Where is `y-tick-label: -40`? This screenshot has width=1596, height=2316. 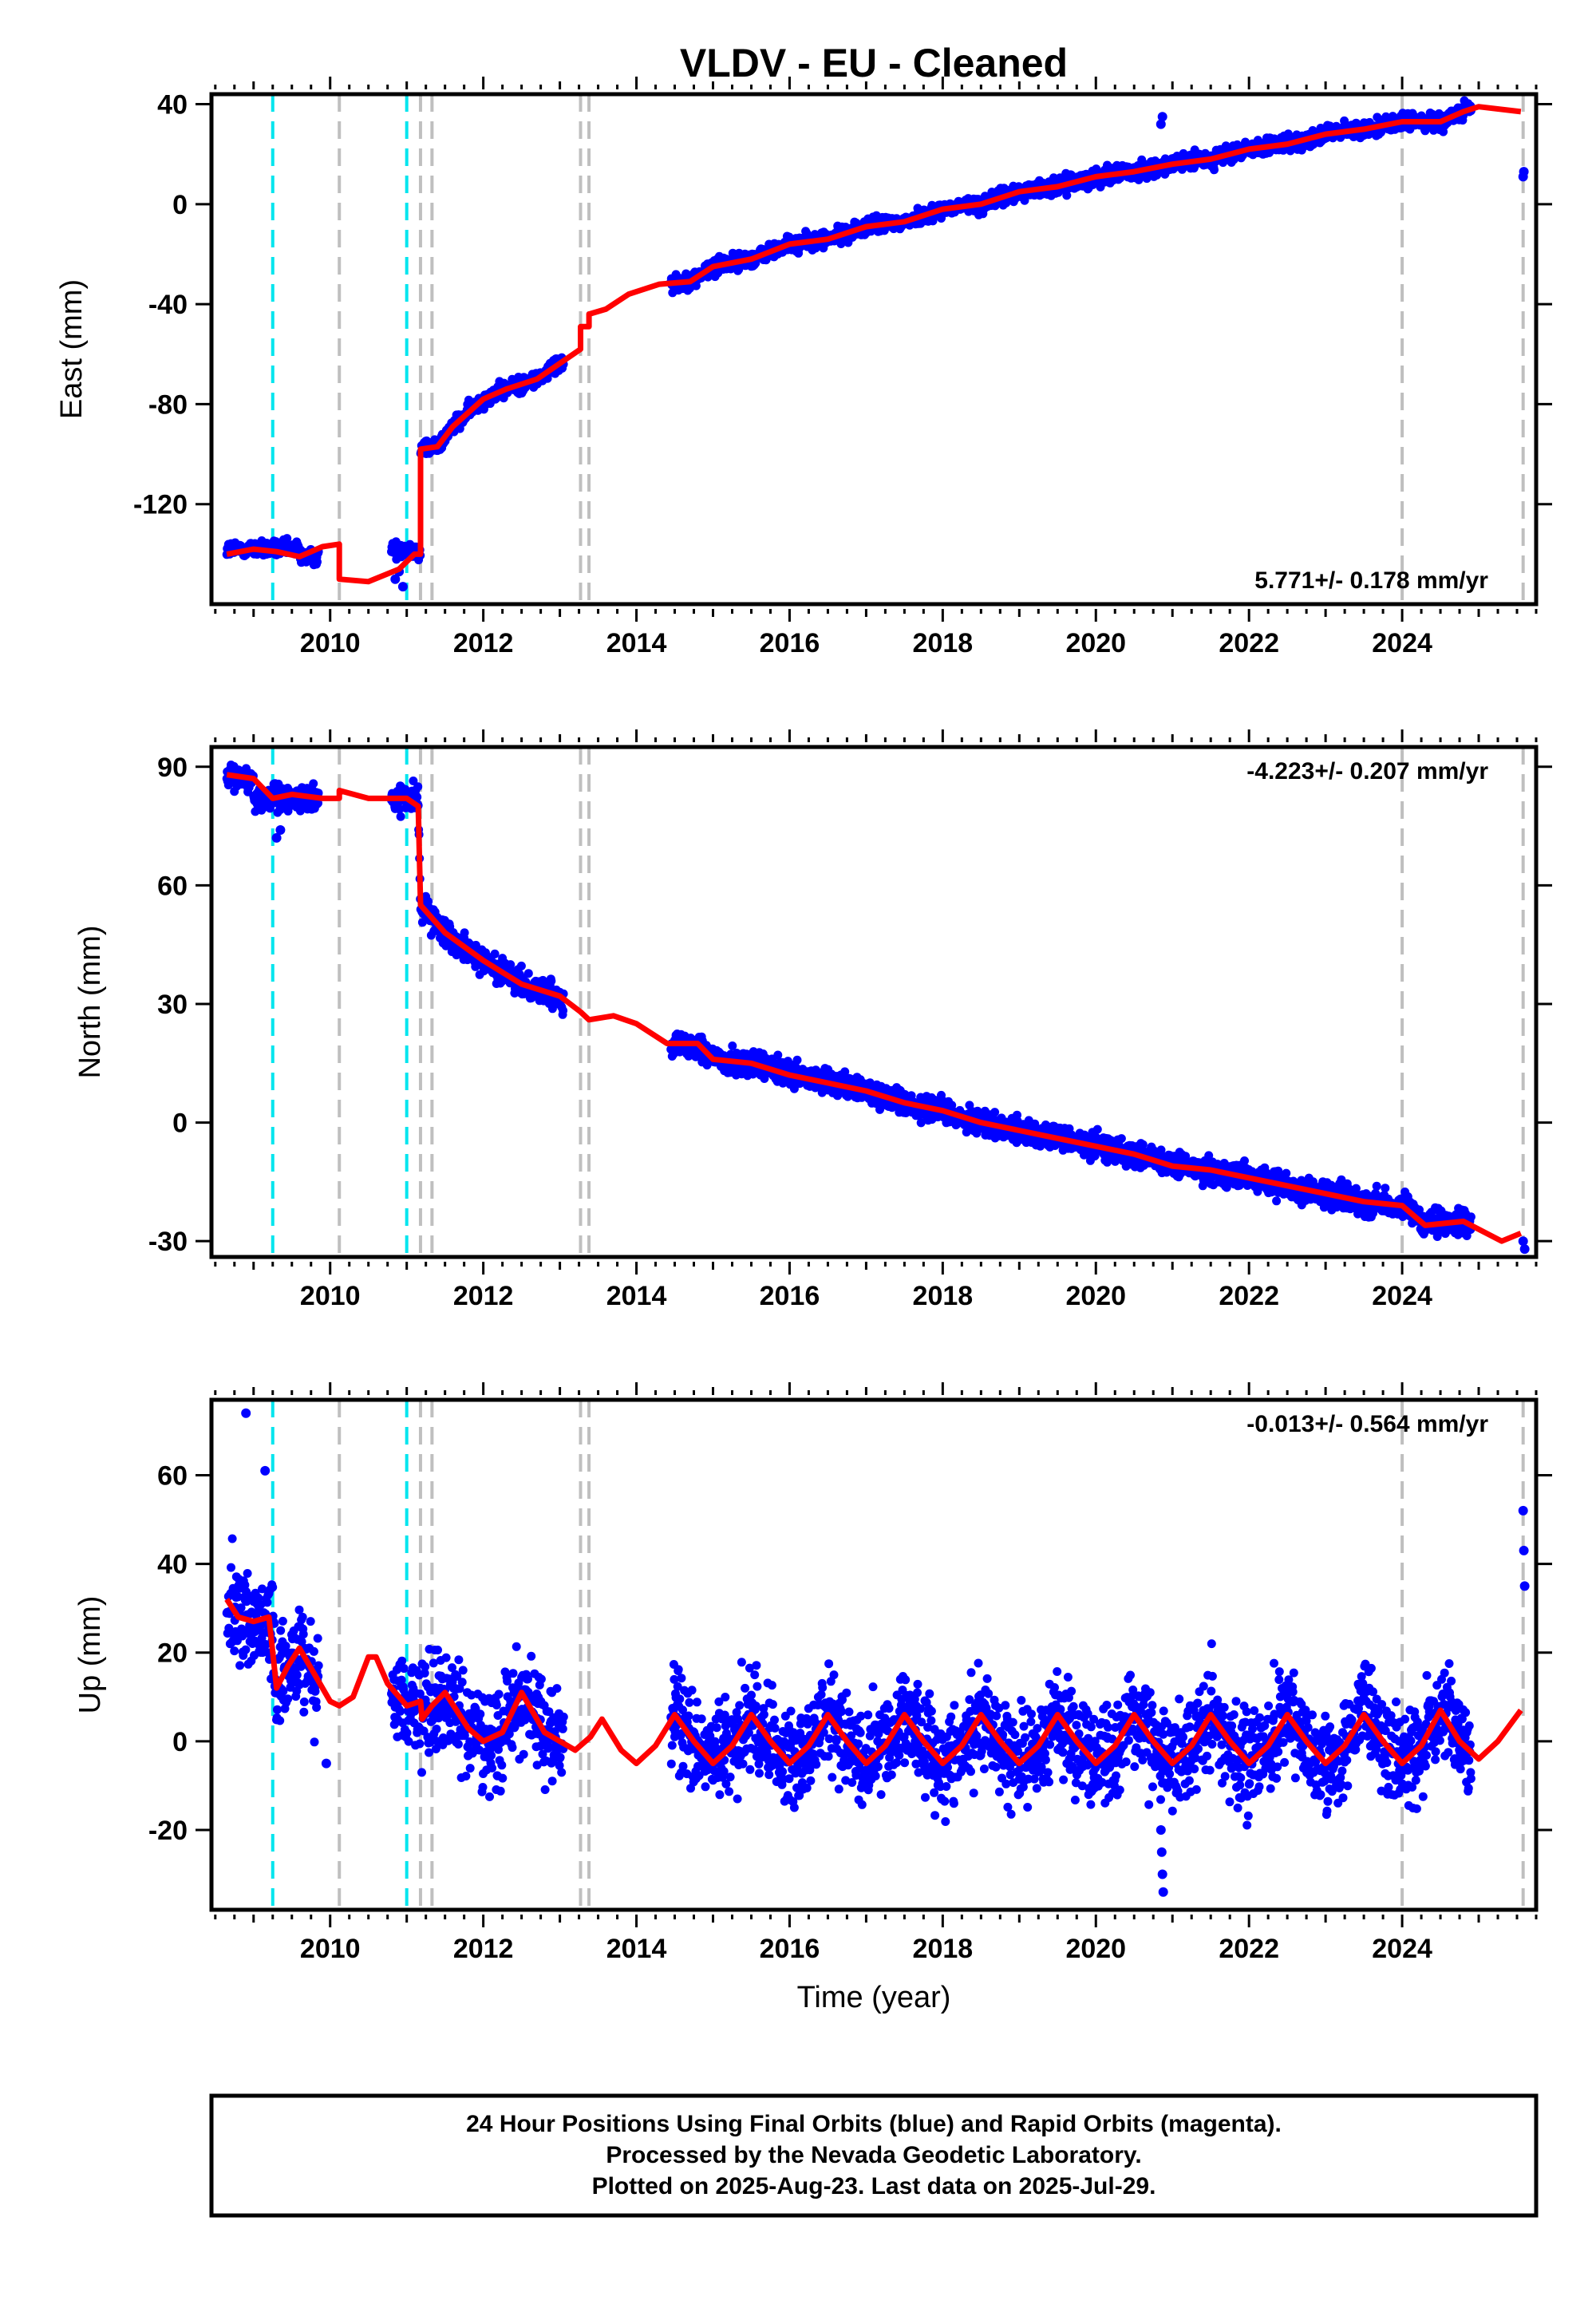 y-tick-label: -40 is located at coordinates (168, 305).